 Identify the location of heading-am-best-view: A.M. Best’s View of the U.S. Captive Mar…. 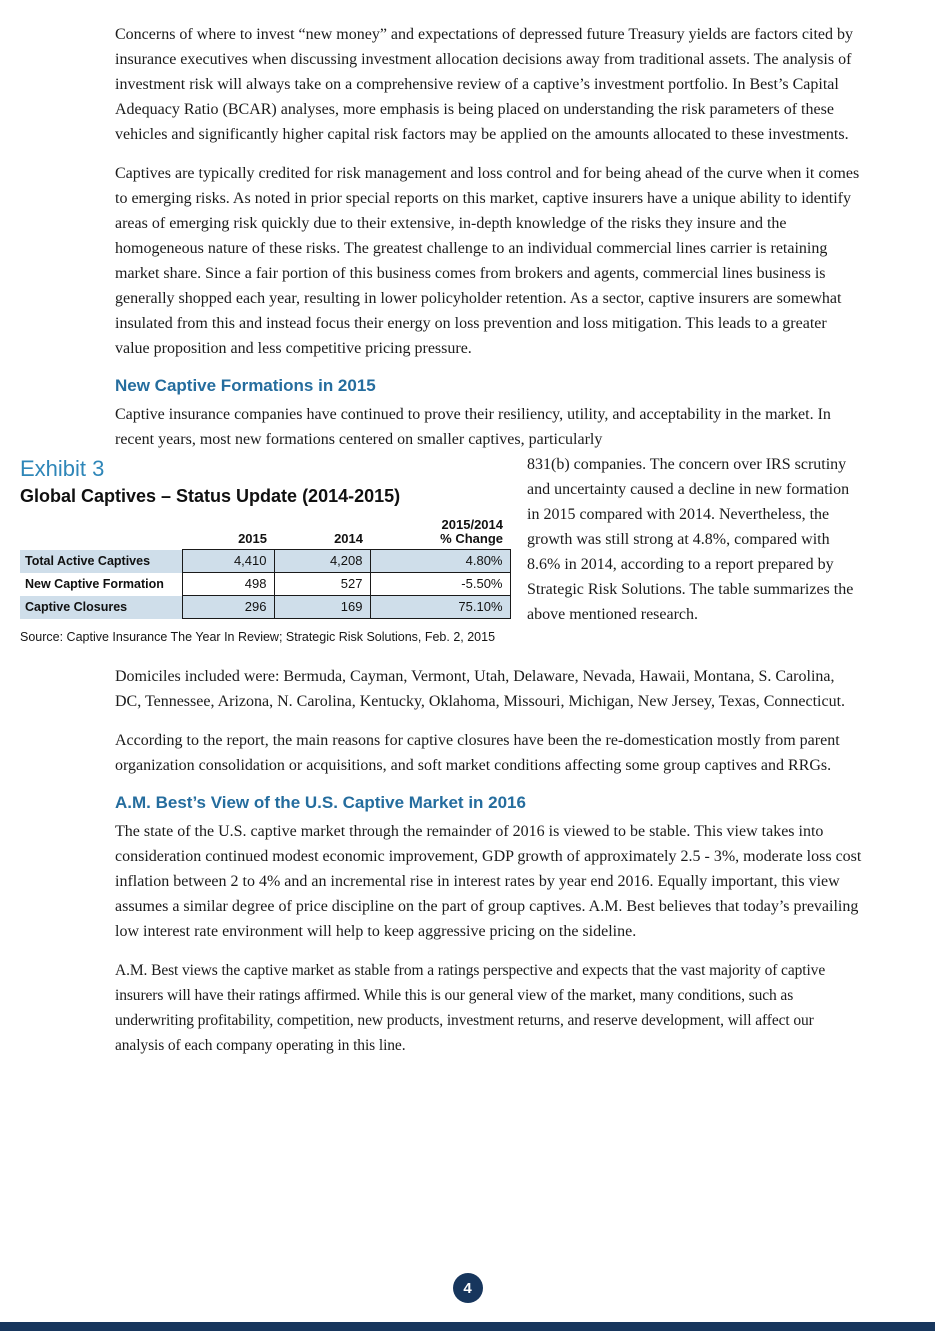
(320, 802).